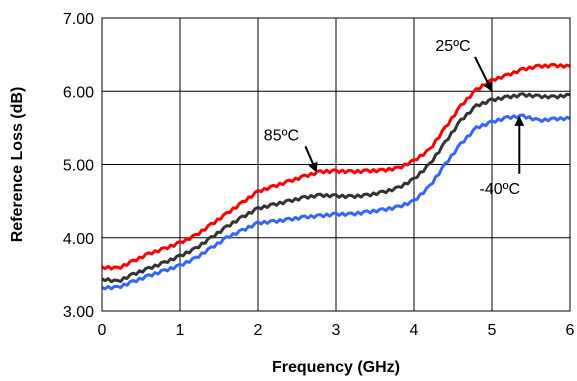  What do you see at coordinates (78, 312) in the screenshot?
I see `y-tick-label: 3.00` at bounding box center [78, 312].